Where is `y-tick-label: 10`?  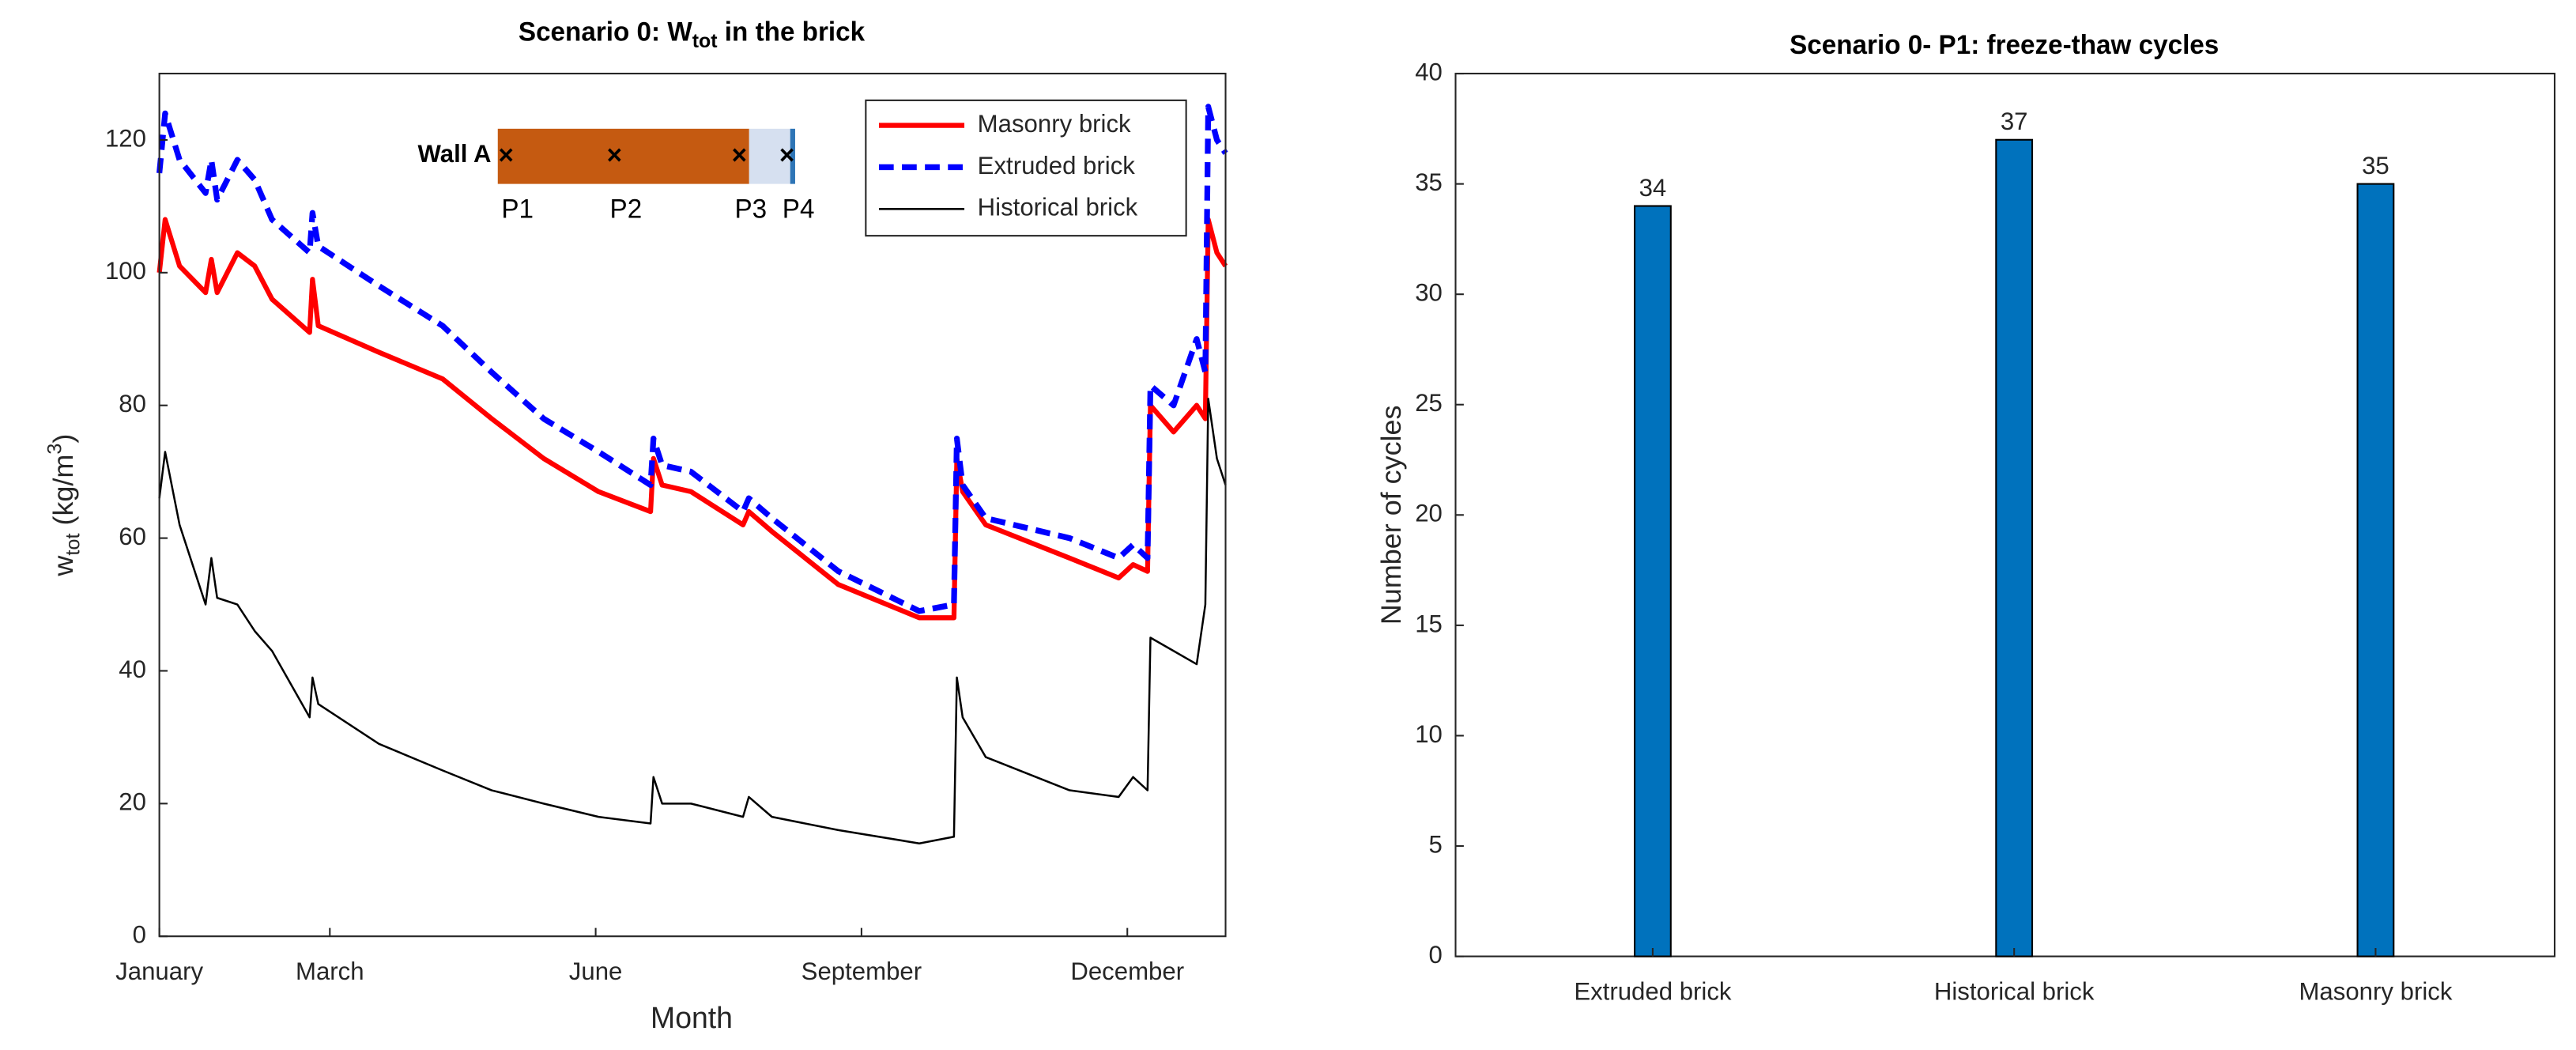 y-tick-label: 10 is located at coordinates (1429, 734).